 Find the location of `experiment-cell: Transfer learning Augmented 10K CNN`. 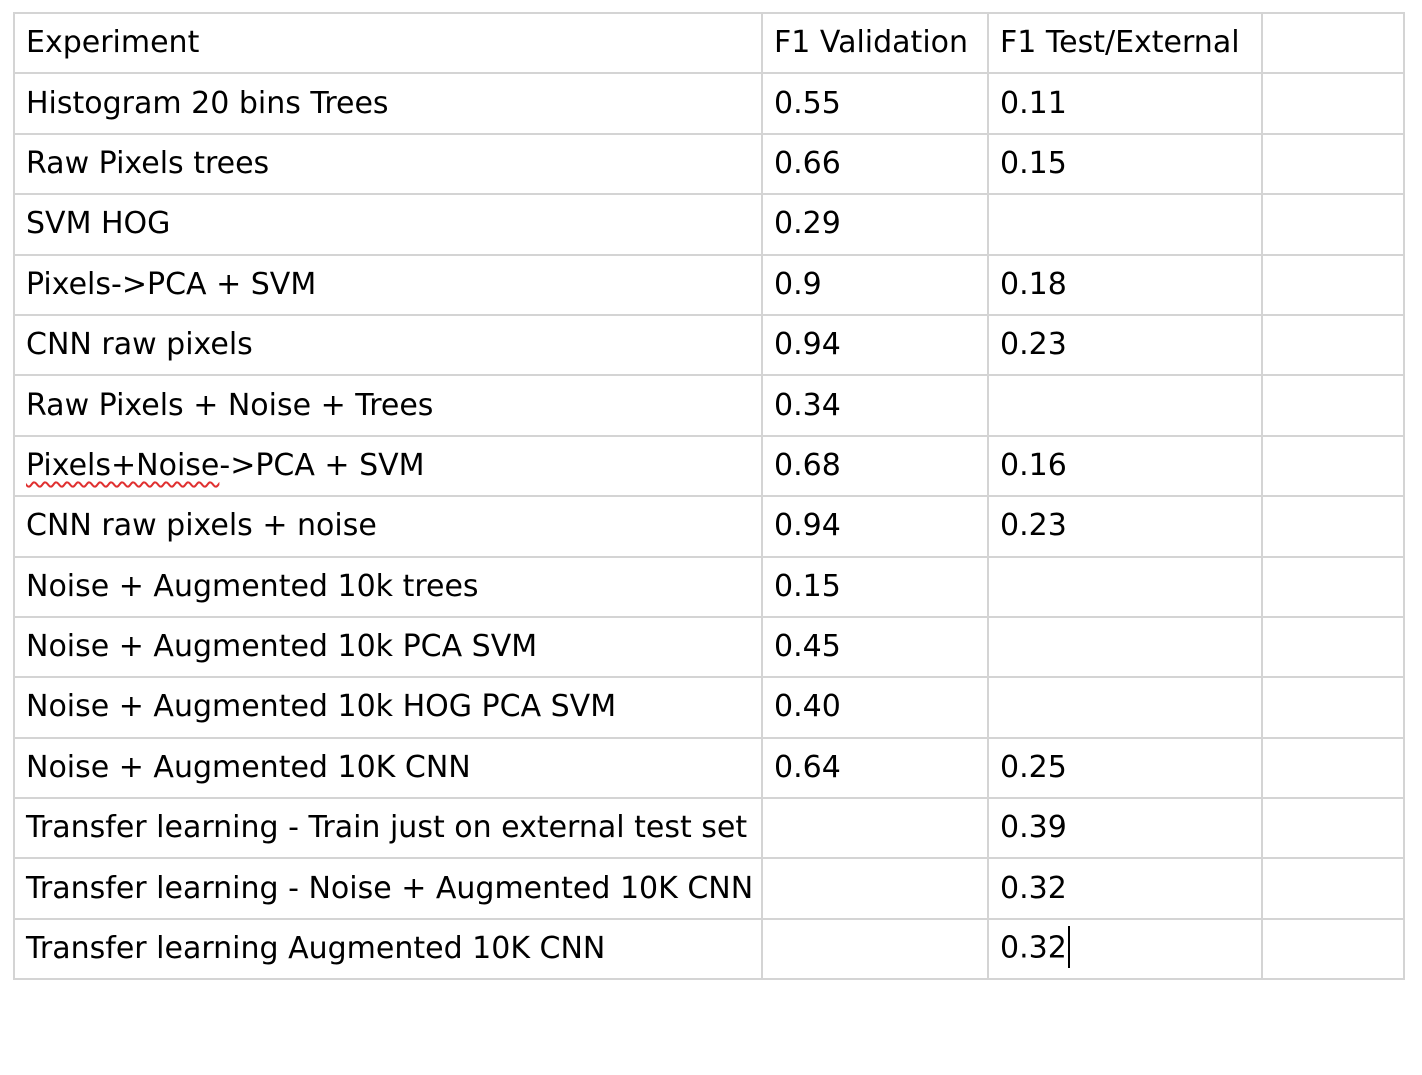

experiment-cell: Transfer learning Augmented 10K CNN is located at coordinates (388, 949).